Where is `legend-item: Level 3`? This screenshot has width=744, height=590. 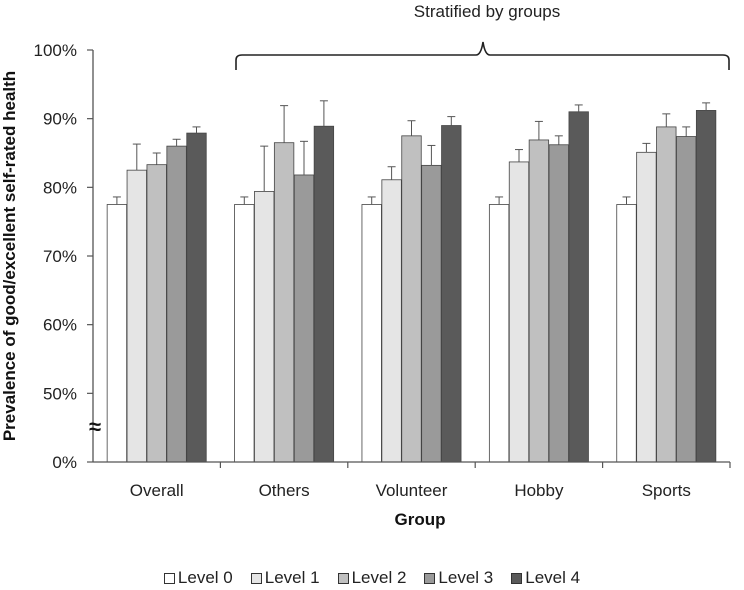 legend-item: Level 3 is located at coordinates (458, 578).